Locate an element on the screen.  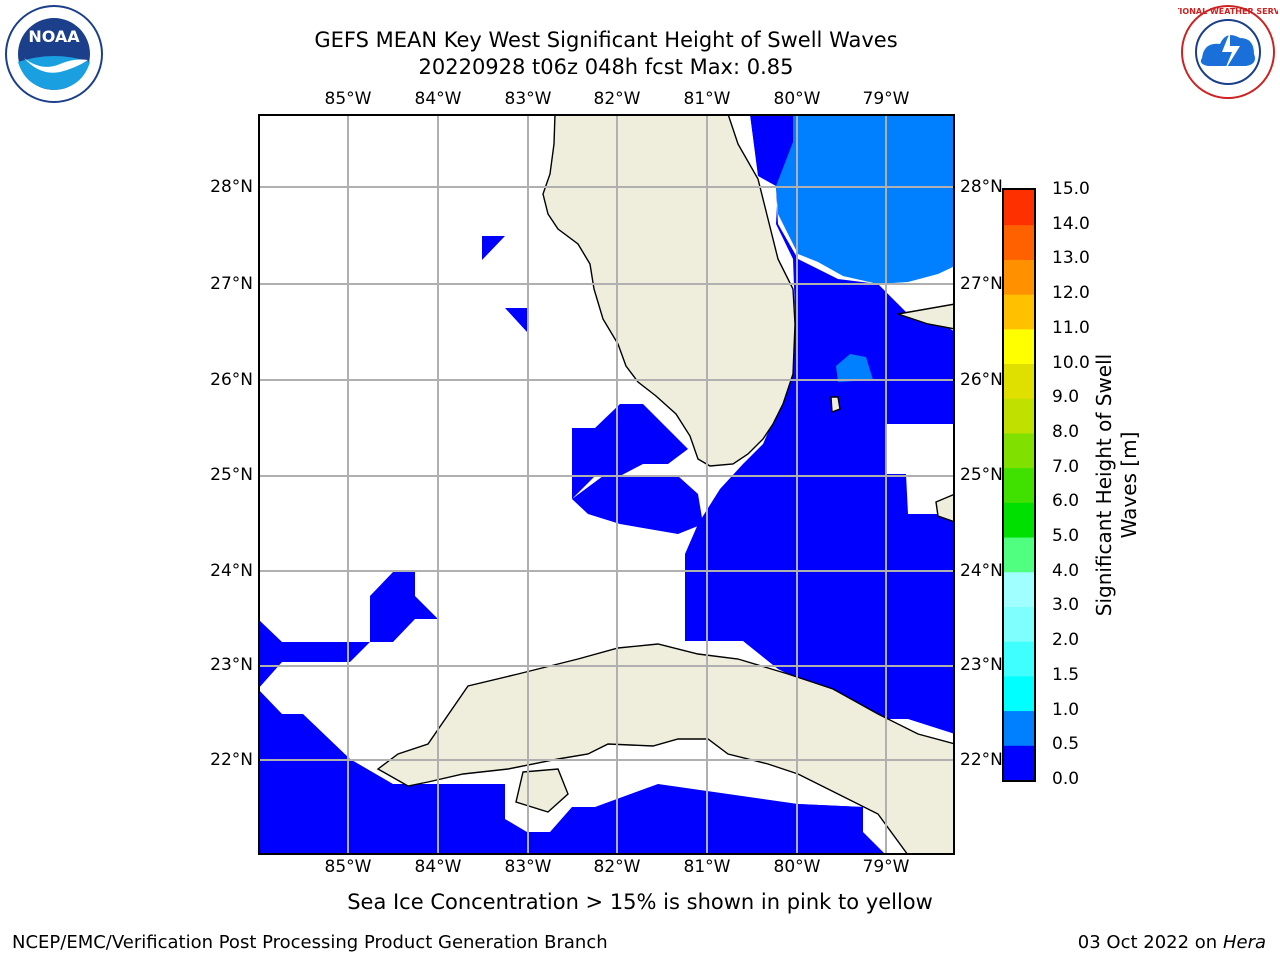
lon-label-top: 84°W is located at coordinates (438, 99).